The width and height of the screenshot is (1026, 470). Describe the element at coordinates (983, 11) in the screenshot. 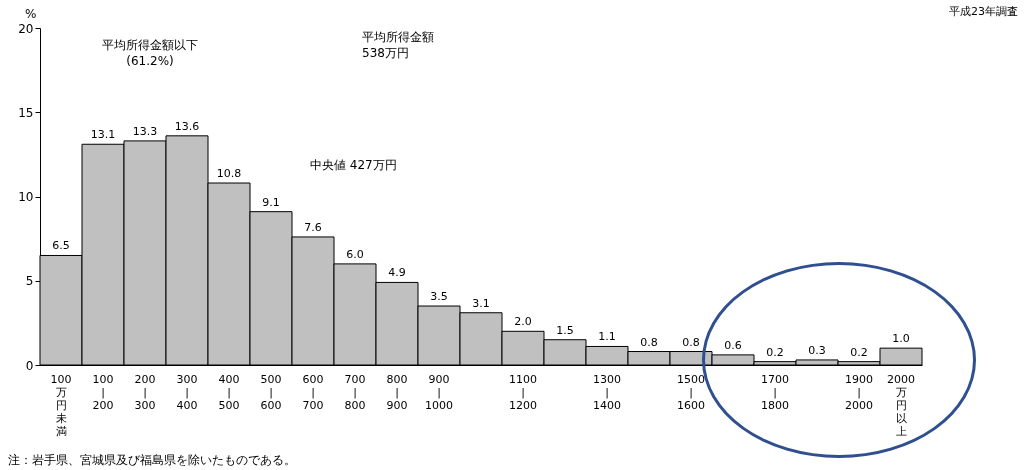

I see `text: 平成23年調査` at that location.